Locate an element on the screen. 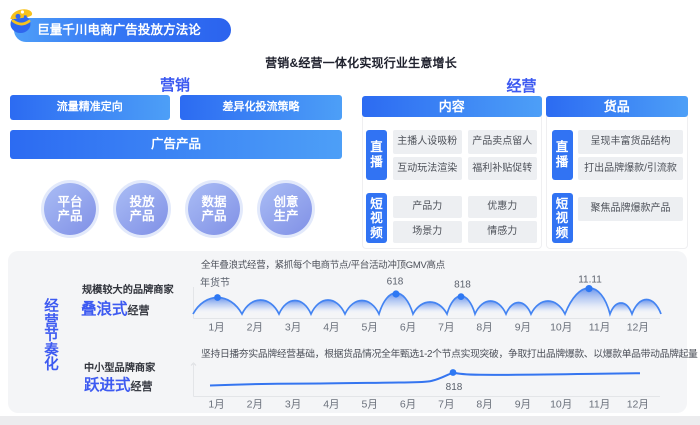  svg-text: 618 is located at coordinates (395, 282).